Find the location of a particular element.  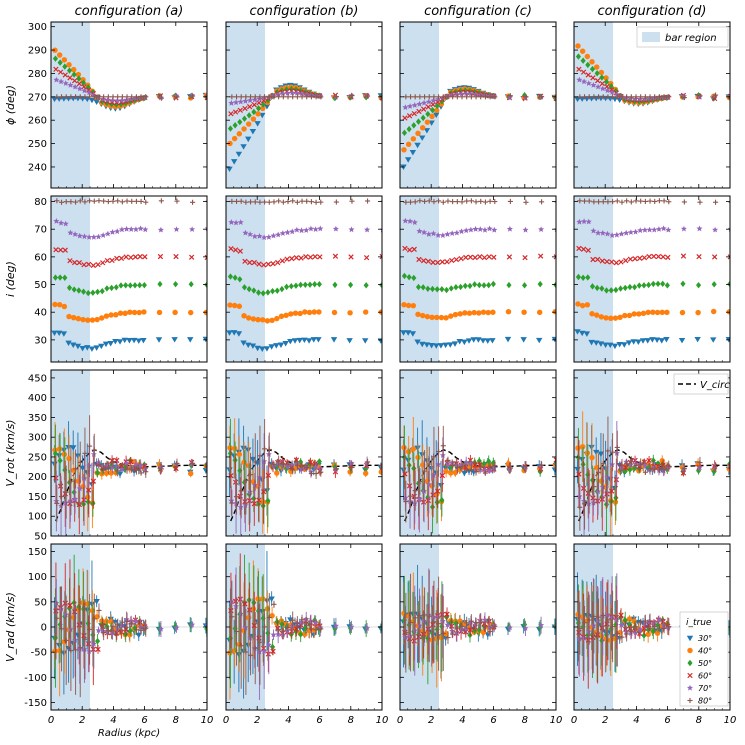

y-tick-label: -50 is located at coordinates (39, 653).